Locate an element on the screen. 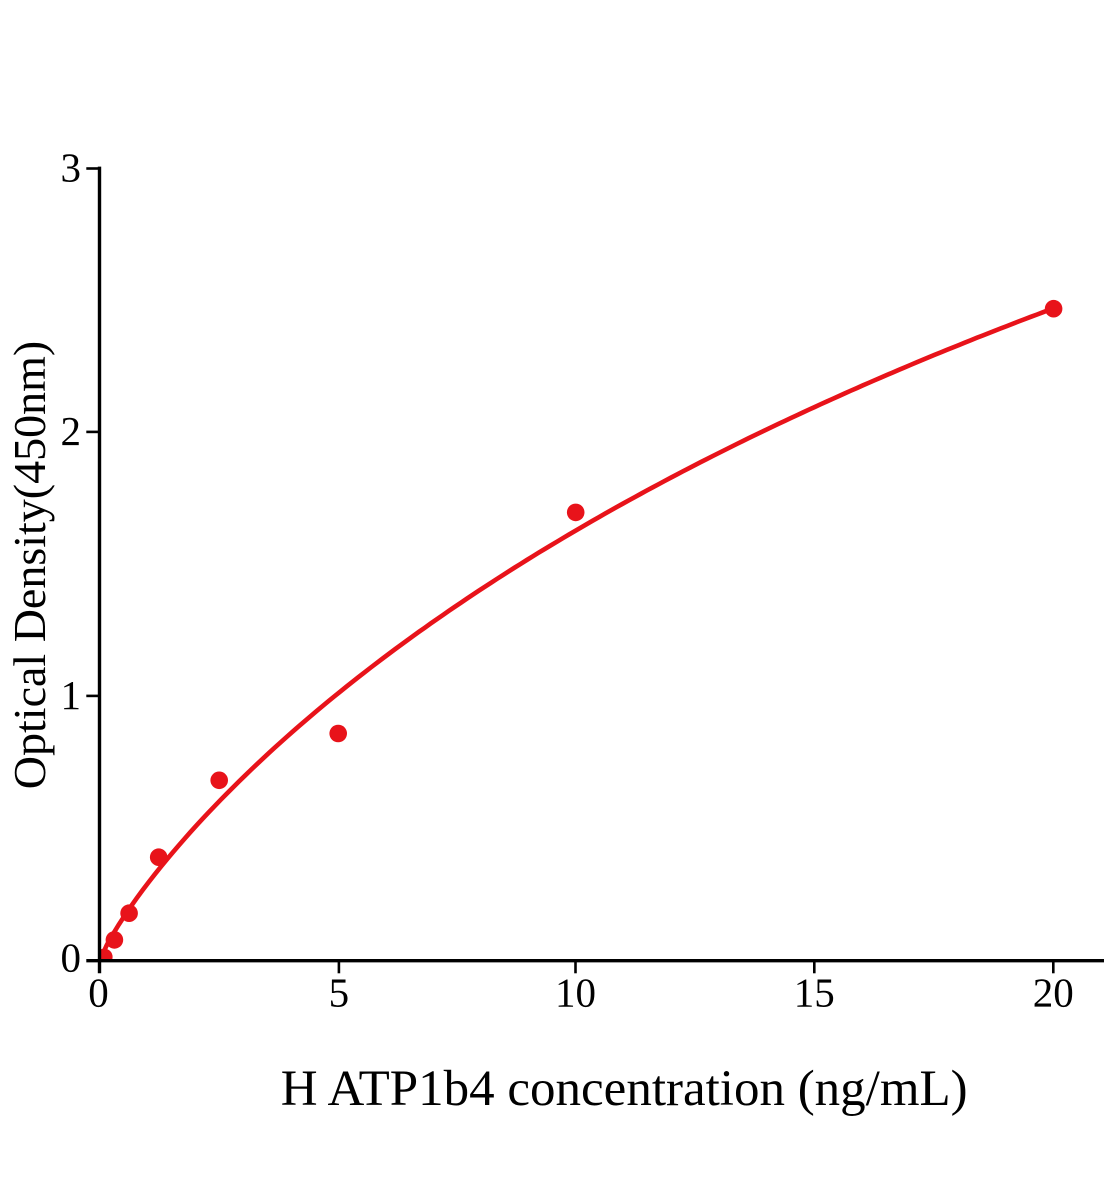 Image resolution: width=1104 pixels, height=1200 pixels. svg-text: 10 is located at coordinates (575, 993).